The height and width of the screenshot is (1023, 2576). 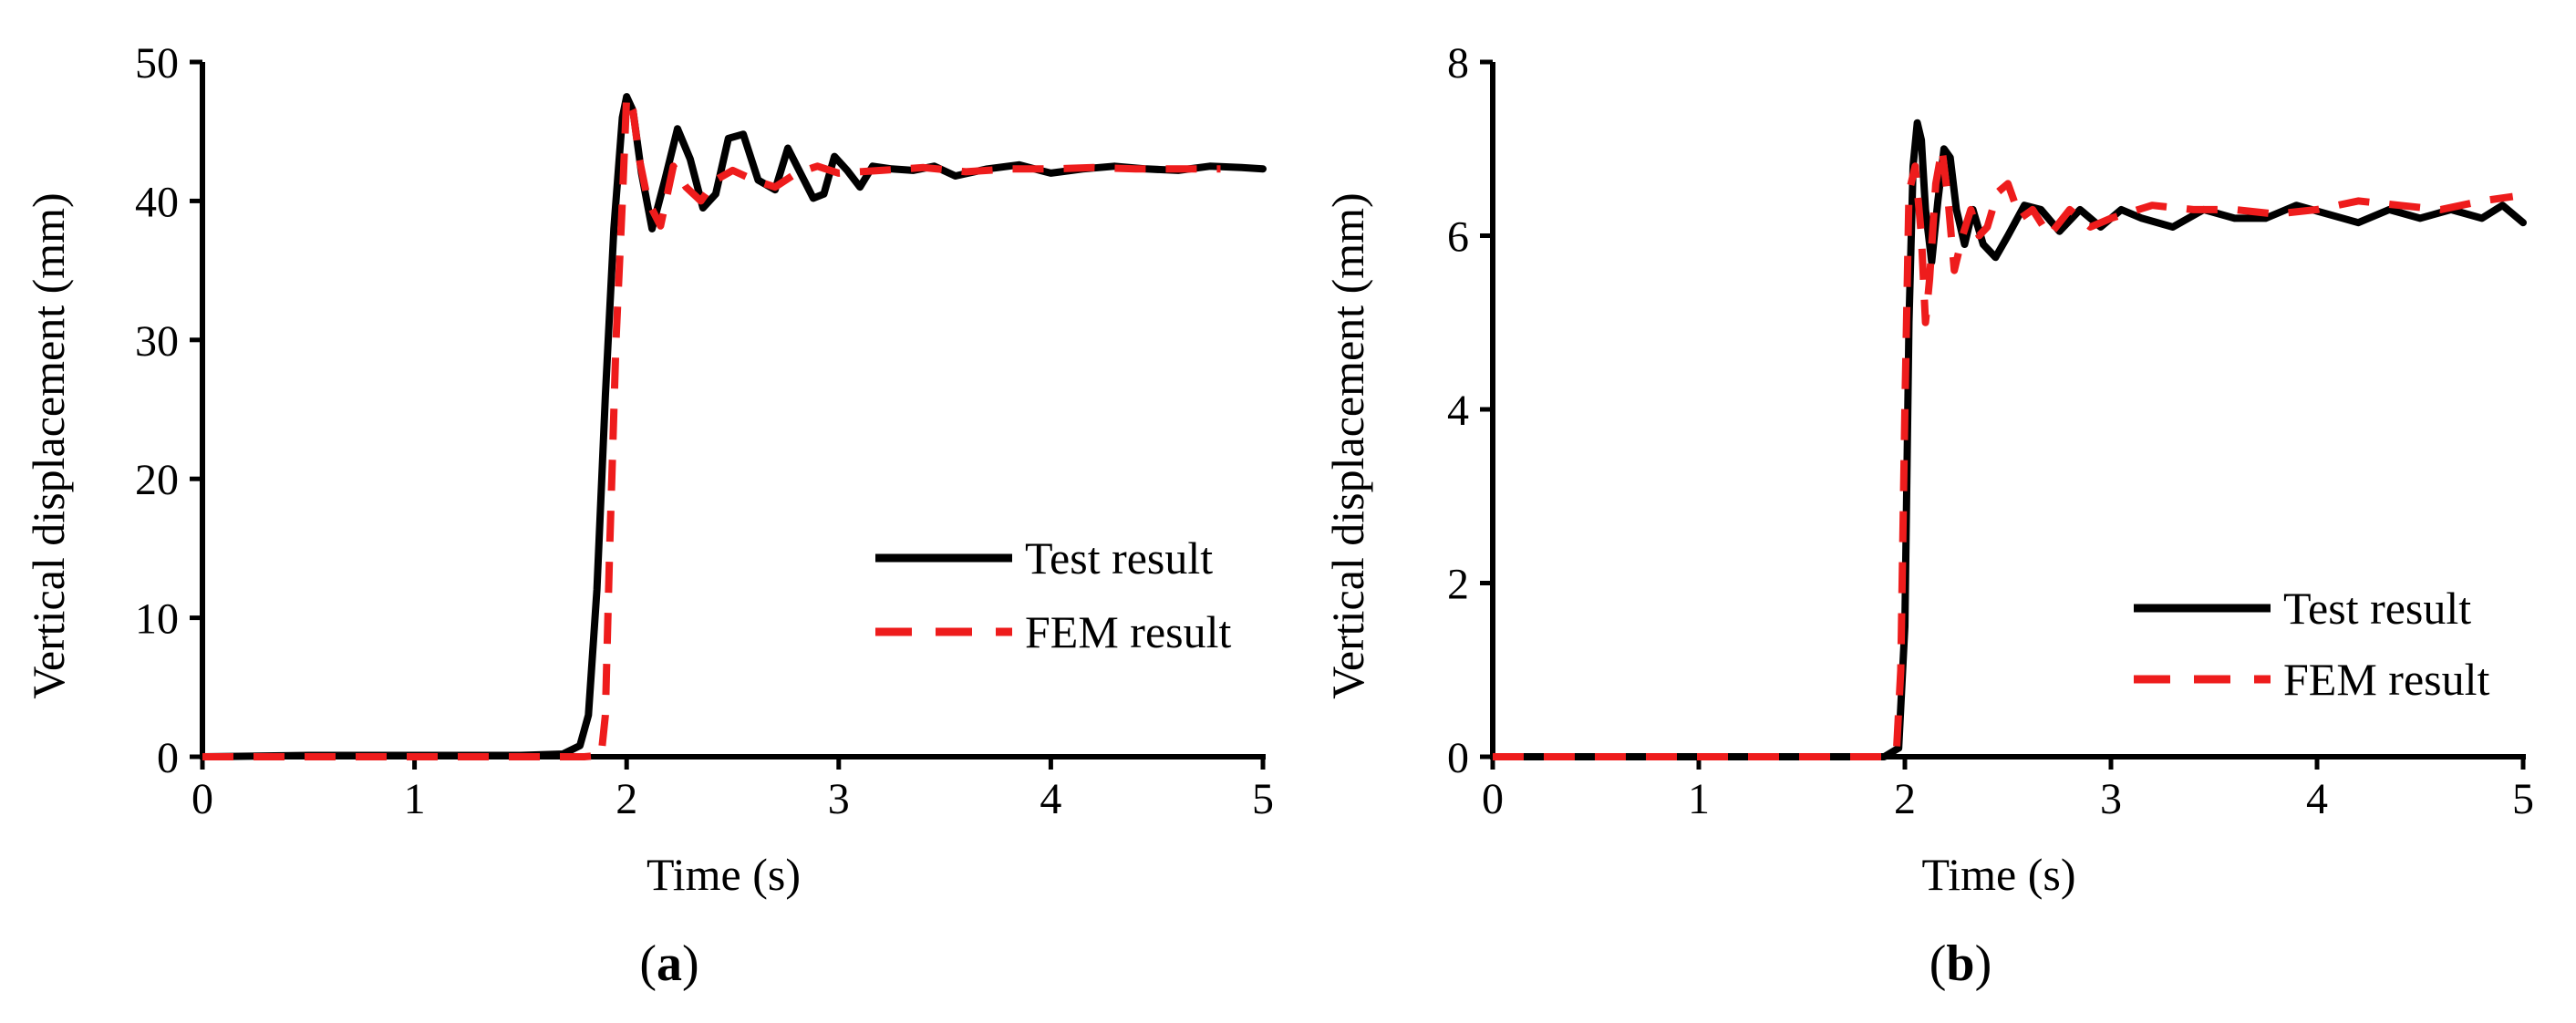 What do you see at coordinates (157, 341) in the screenshot?
I see `y-tick-label: 30` at bounding box center [157, 341].